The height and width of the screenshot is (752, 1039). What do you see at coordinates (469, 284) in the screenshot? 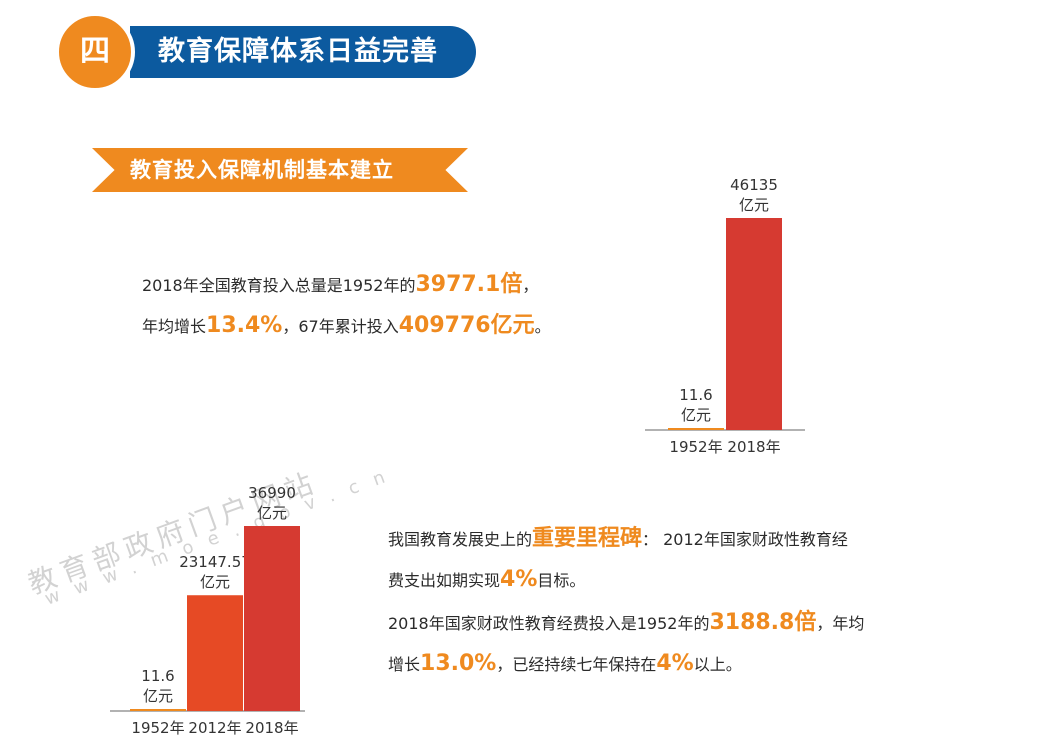
I see `highlight-value: 3977.1倍` at bounding box center [469, 284].